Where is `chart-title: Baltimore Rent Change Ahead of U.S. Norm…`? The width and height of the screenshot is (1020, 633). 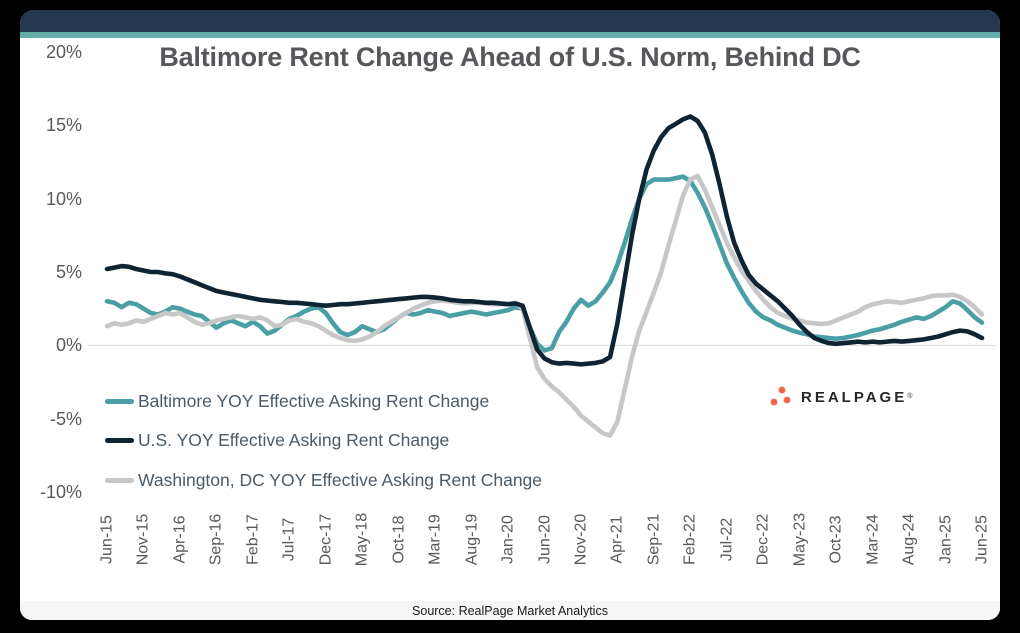 chart-title: Baltimore Rent Change Ahead of U.S. Norm… is located at coordinates (510, 57).